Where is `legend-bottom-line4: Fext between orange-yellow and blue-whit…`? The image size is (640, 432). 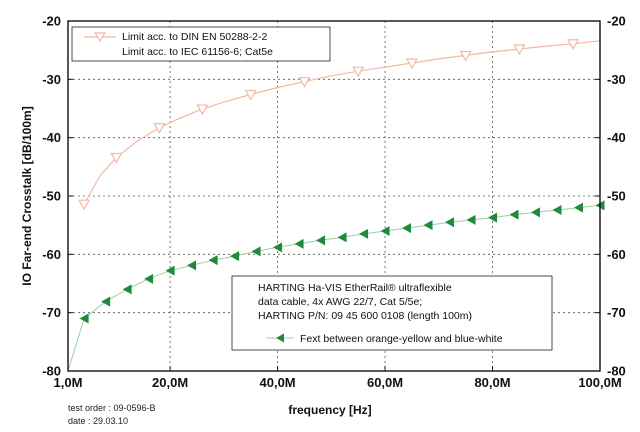
legend-bottom-line4: Fext between orange-yellow and blue-whit… is located at coordinates (401, 339).